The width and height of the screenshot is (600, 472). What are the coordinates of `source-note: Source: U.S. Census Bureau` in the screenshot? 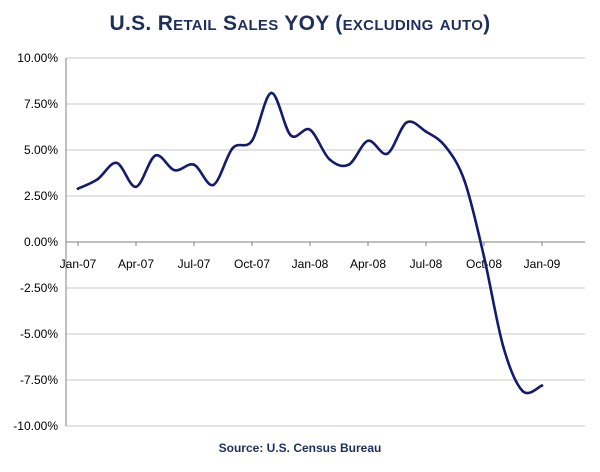 It's located at (300, 448).